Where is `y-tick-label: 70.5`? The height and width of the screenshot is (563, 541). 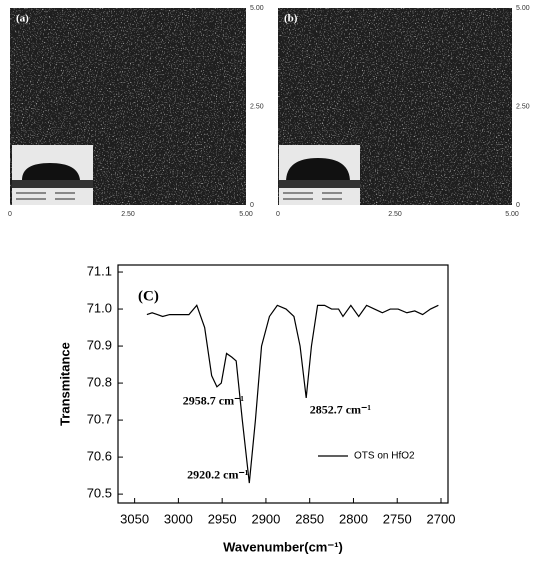
y-tick-label: 70.5 is located at coordinates (99, 493).